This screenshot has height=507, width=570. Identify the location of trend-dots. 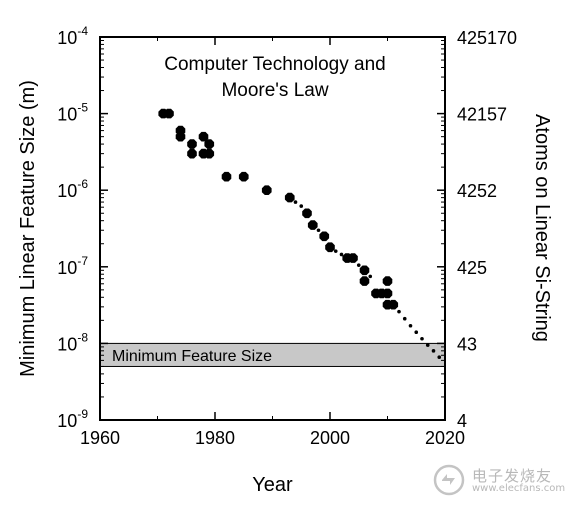
(367, 280).